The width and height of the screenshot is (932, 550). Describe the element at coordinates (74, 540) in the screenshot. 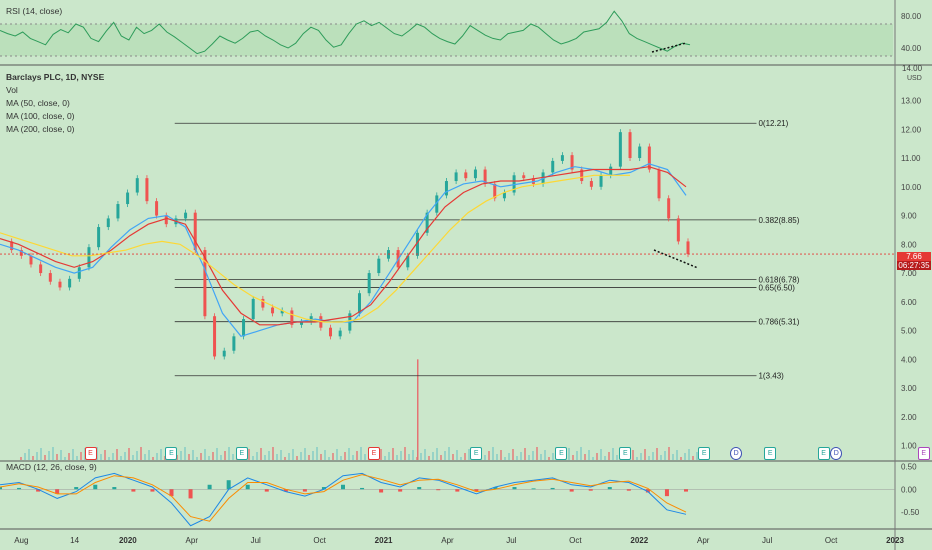

I see `x-axis-tick: 14` at that location.